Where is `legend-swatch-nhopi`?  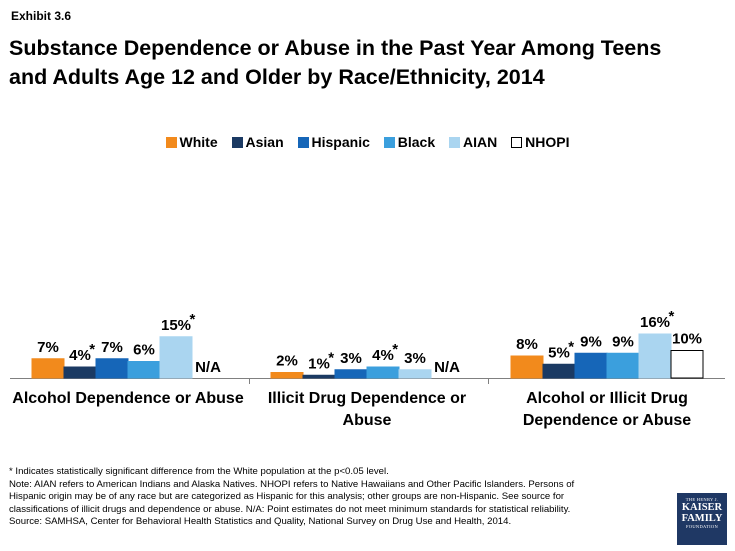 legend-swatch-nhopi is located at coordinates (517, 143).